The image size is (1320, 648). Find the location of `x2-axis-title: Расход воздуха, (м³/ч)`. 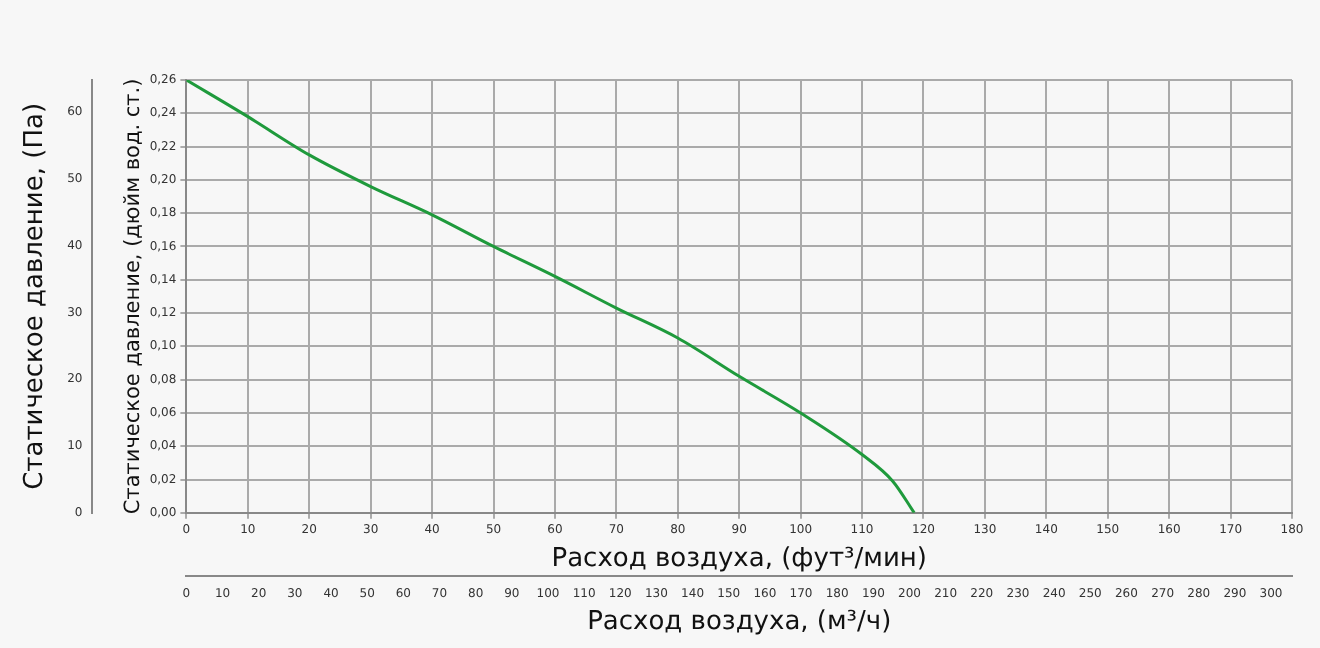

x2-axis-title: Расход воздуха, (м³/ч) is located at coordinates (739, 622).